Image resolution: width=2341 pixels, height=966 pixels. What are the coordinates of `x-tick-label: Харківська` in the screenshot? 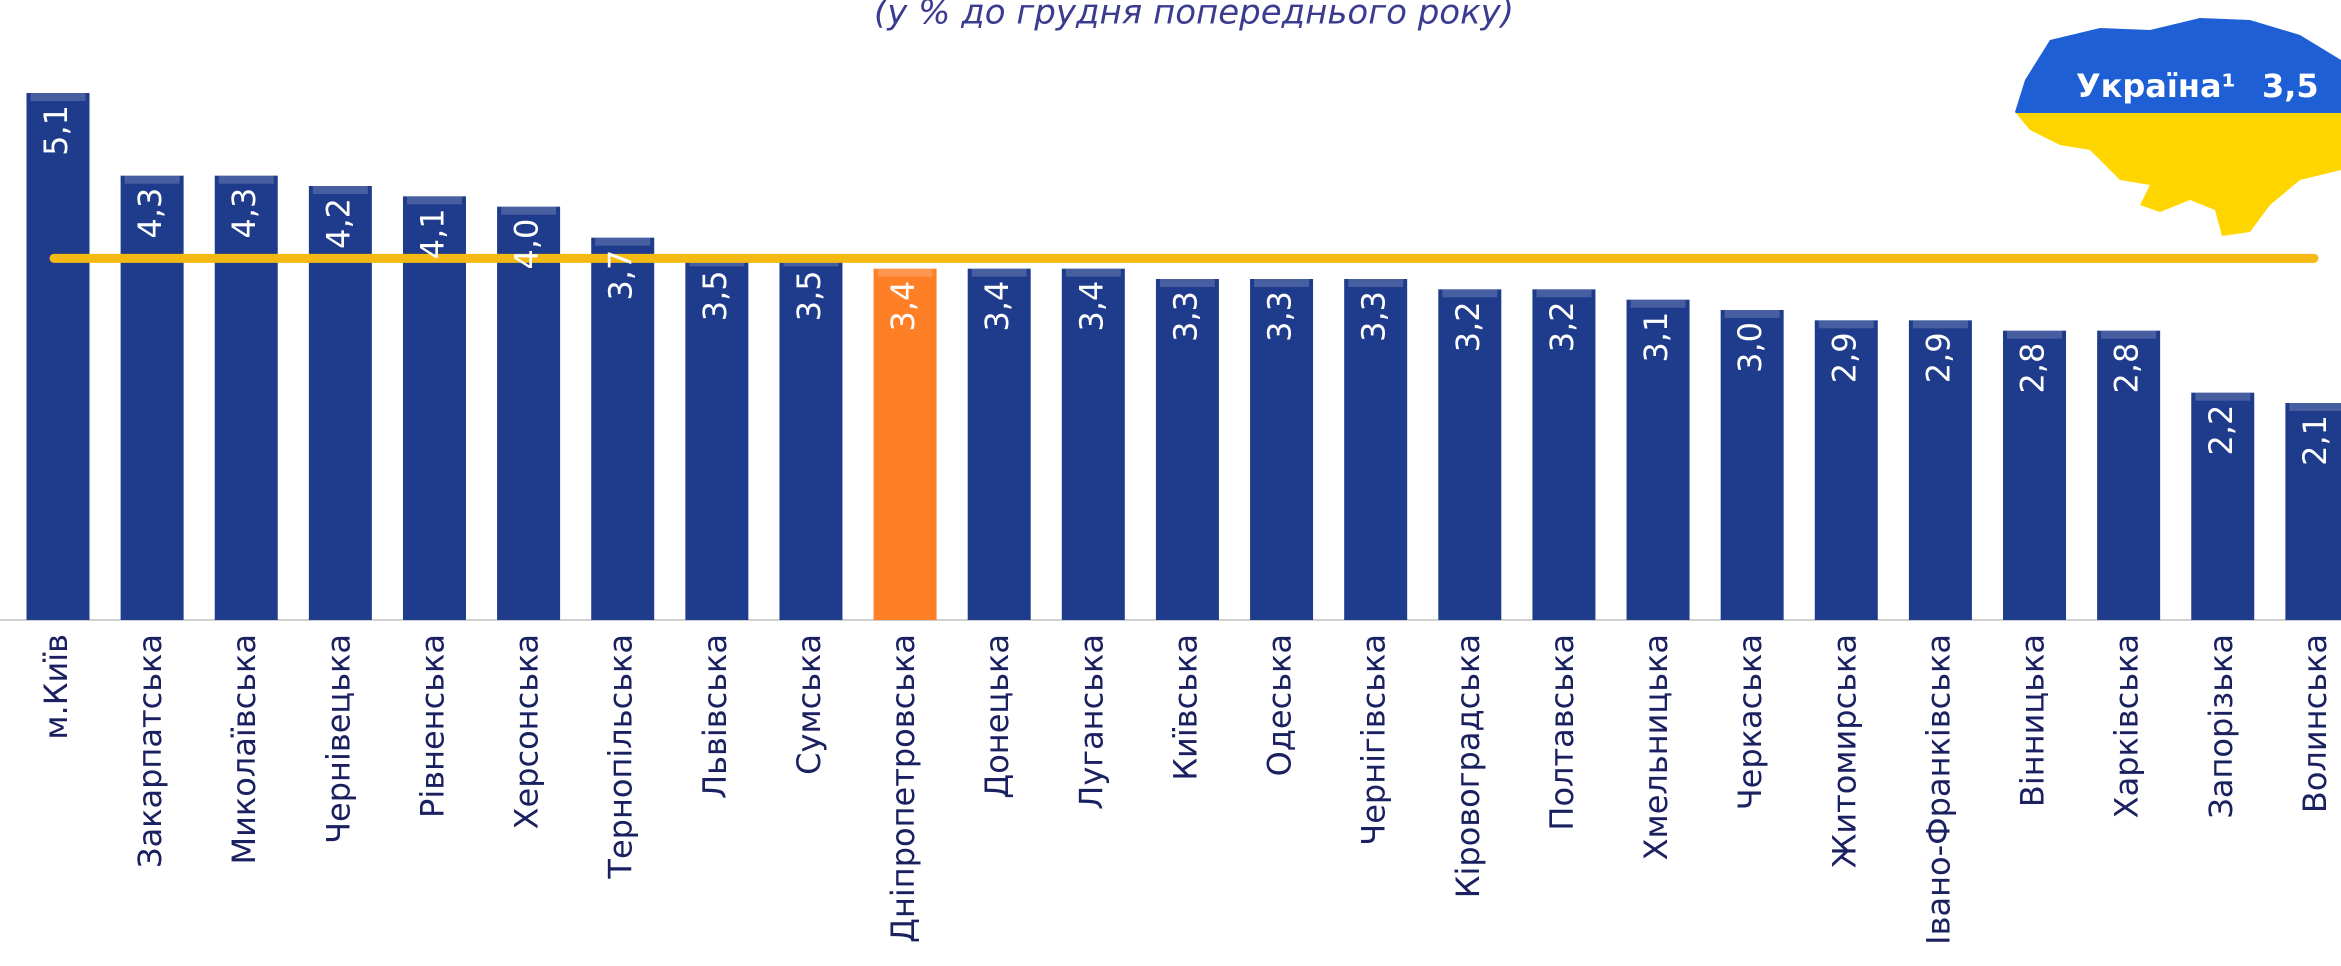 It's located at (2127, 726).